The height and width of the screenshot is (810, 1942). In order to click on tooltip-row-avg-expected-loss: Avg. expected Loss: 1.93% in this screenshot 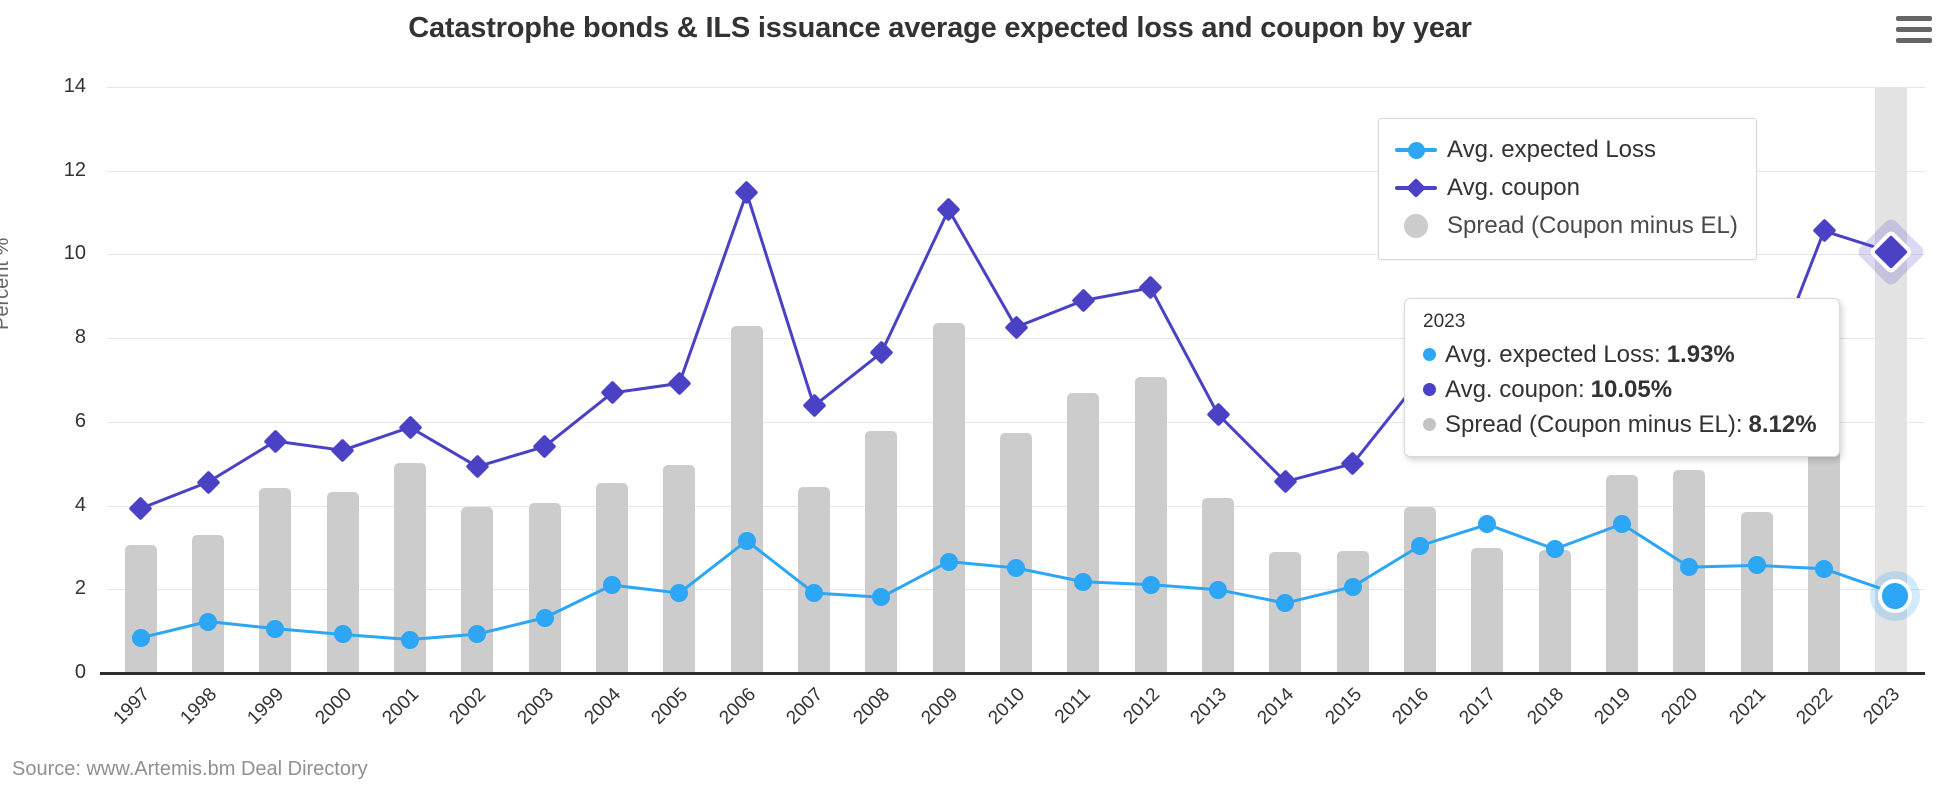, I will do `click(1620, 354)`.